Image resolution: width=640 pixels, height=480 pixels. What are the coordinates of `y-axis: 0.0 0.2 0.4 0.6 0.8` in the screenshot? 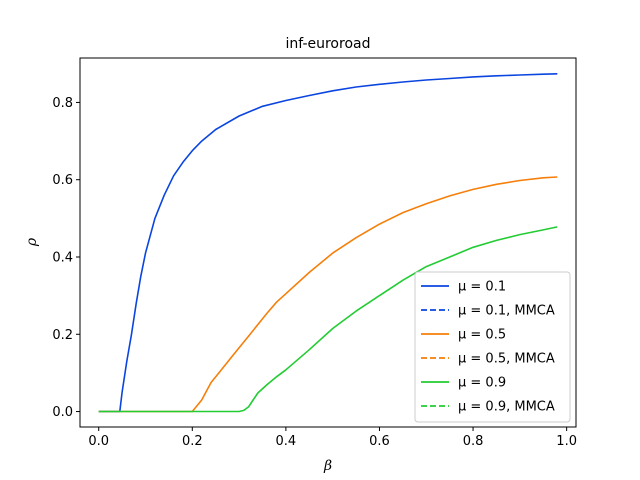 It's located at (66, 258).